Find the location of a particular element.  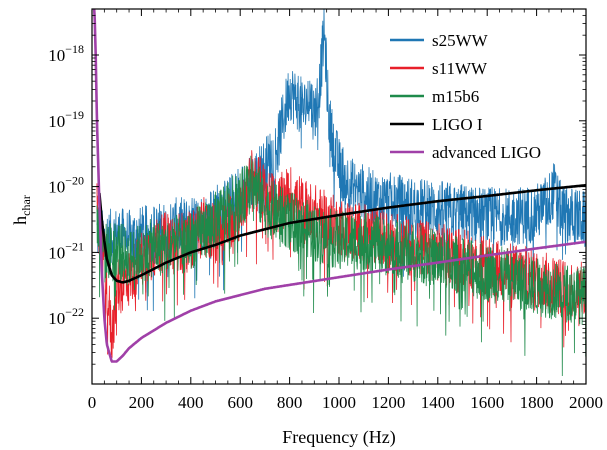

y-tick-label-exp: −21 is located at coordinates (74, 246).